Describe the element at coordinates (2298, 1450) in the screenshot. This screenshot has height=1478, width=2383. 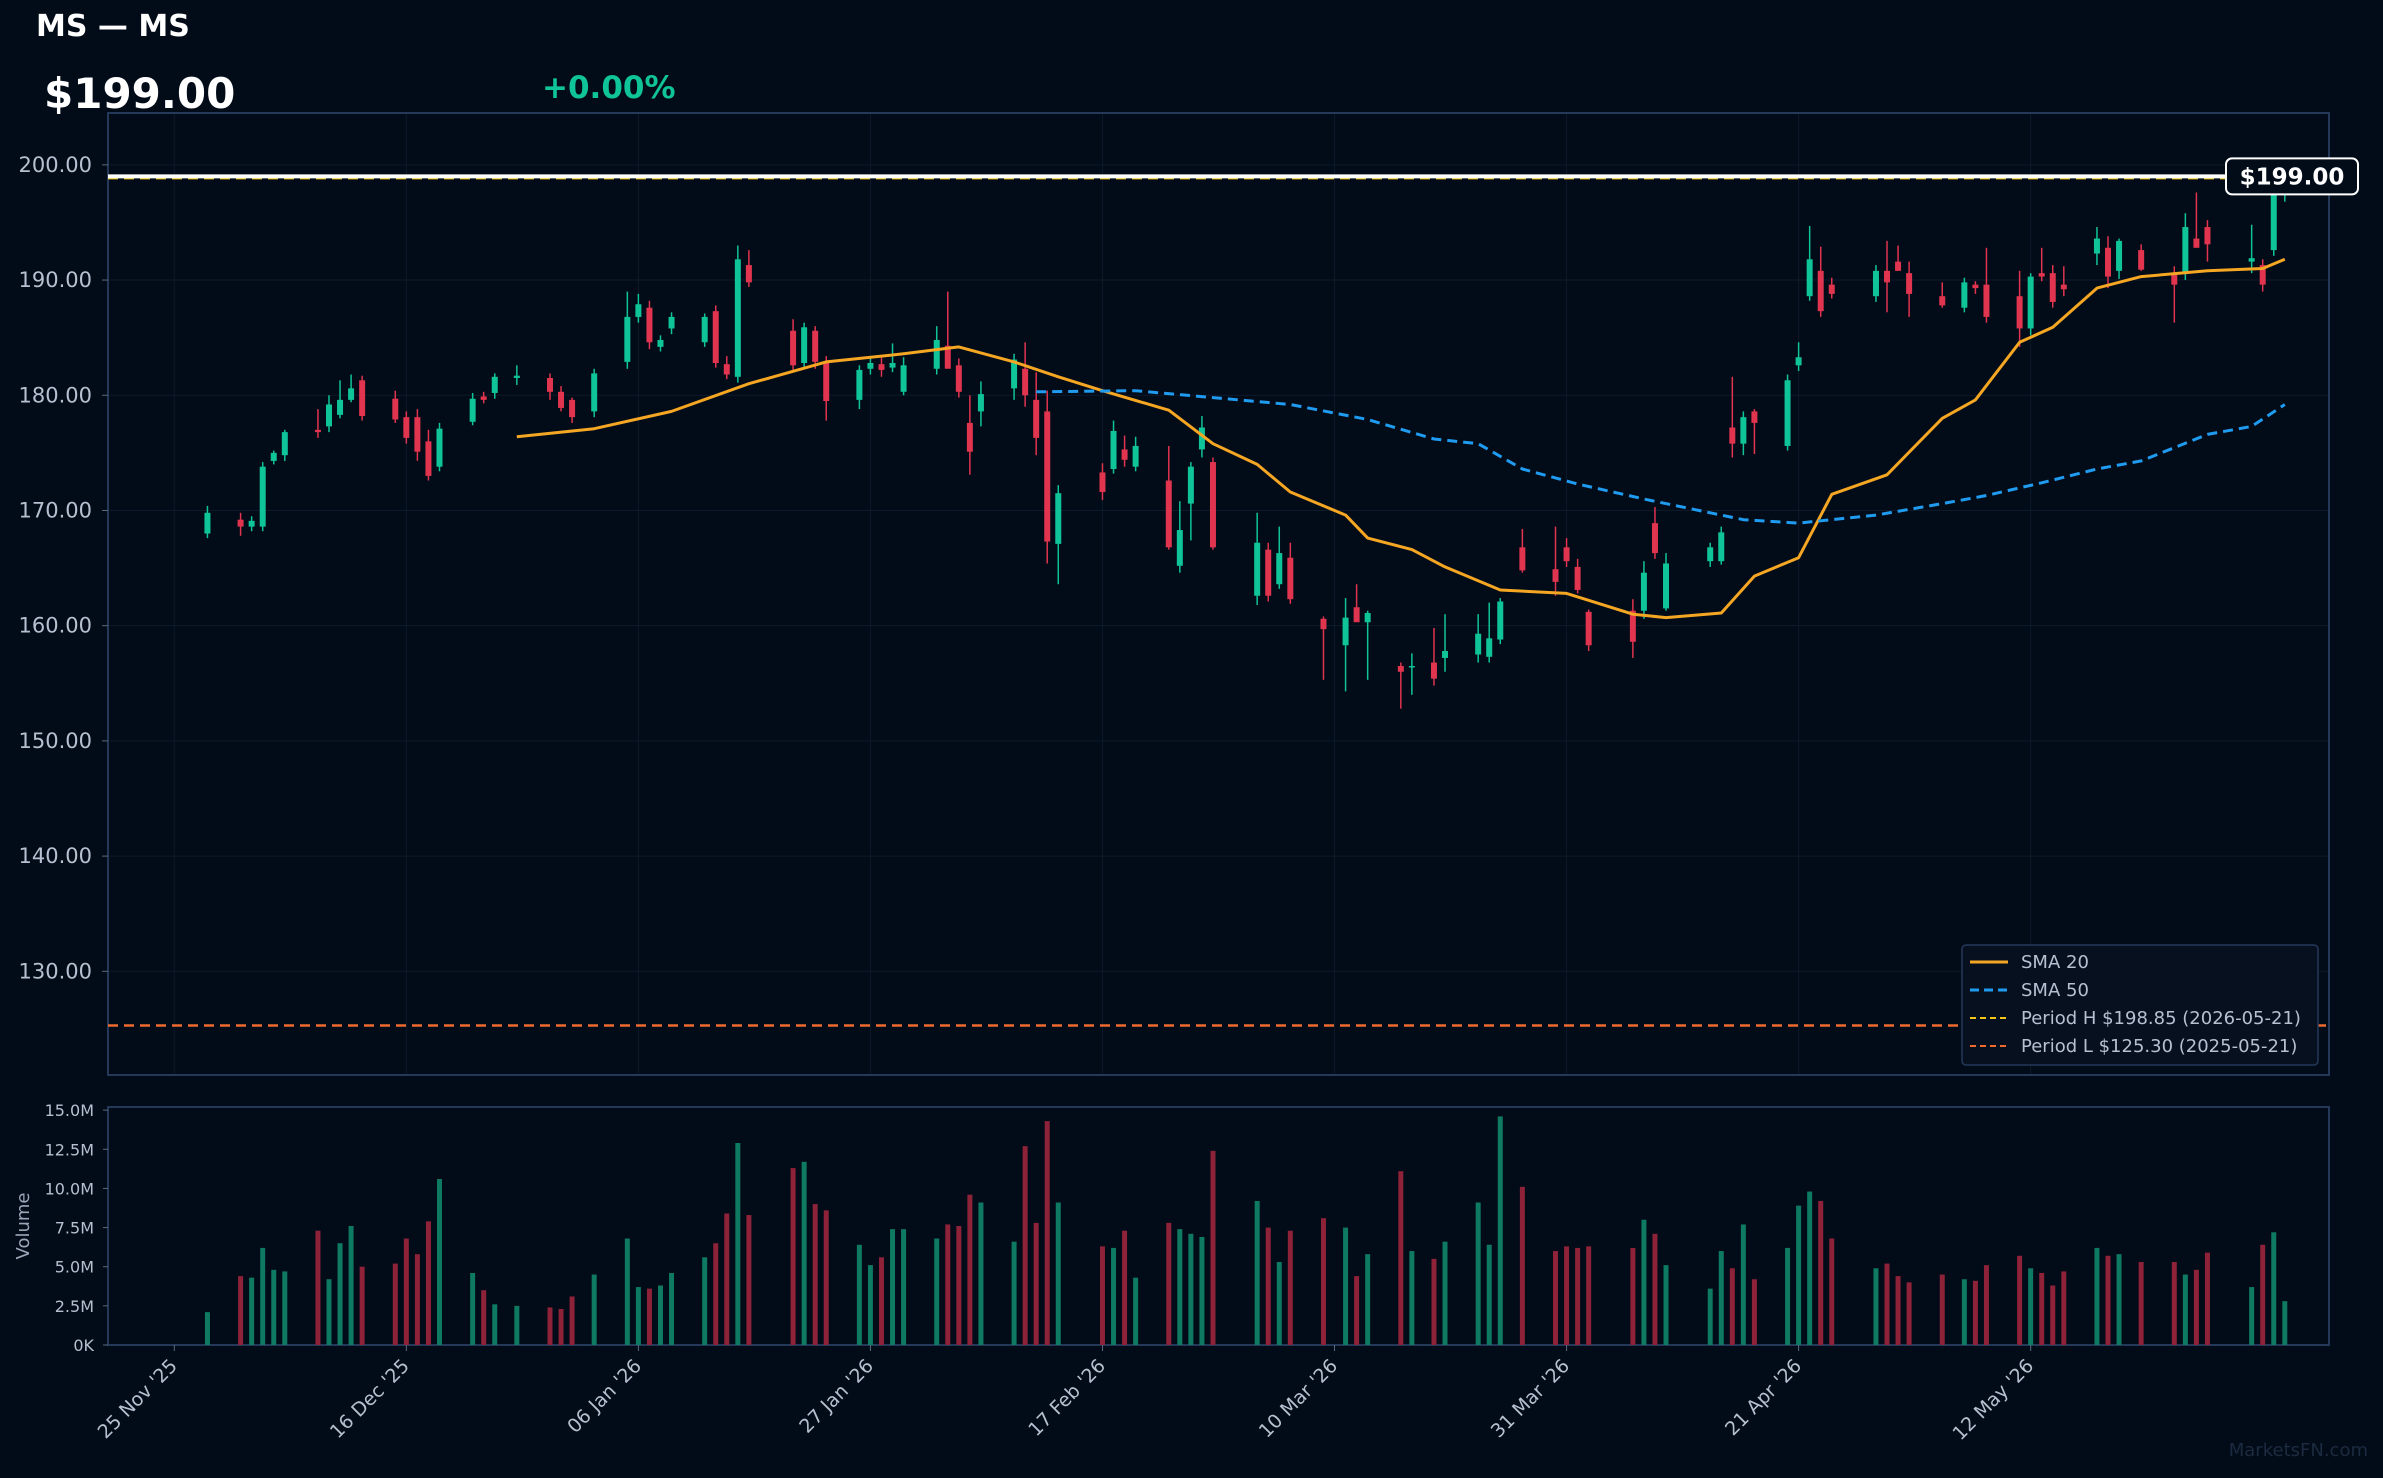
I see `watermark: MarketsFN.com` at that location.